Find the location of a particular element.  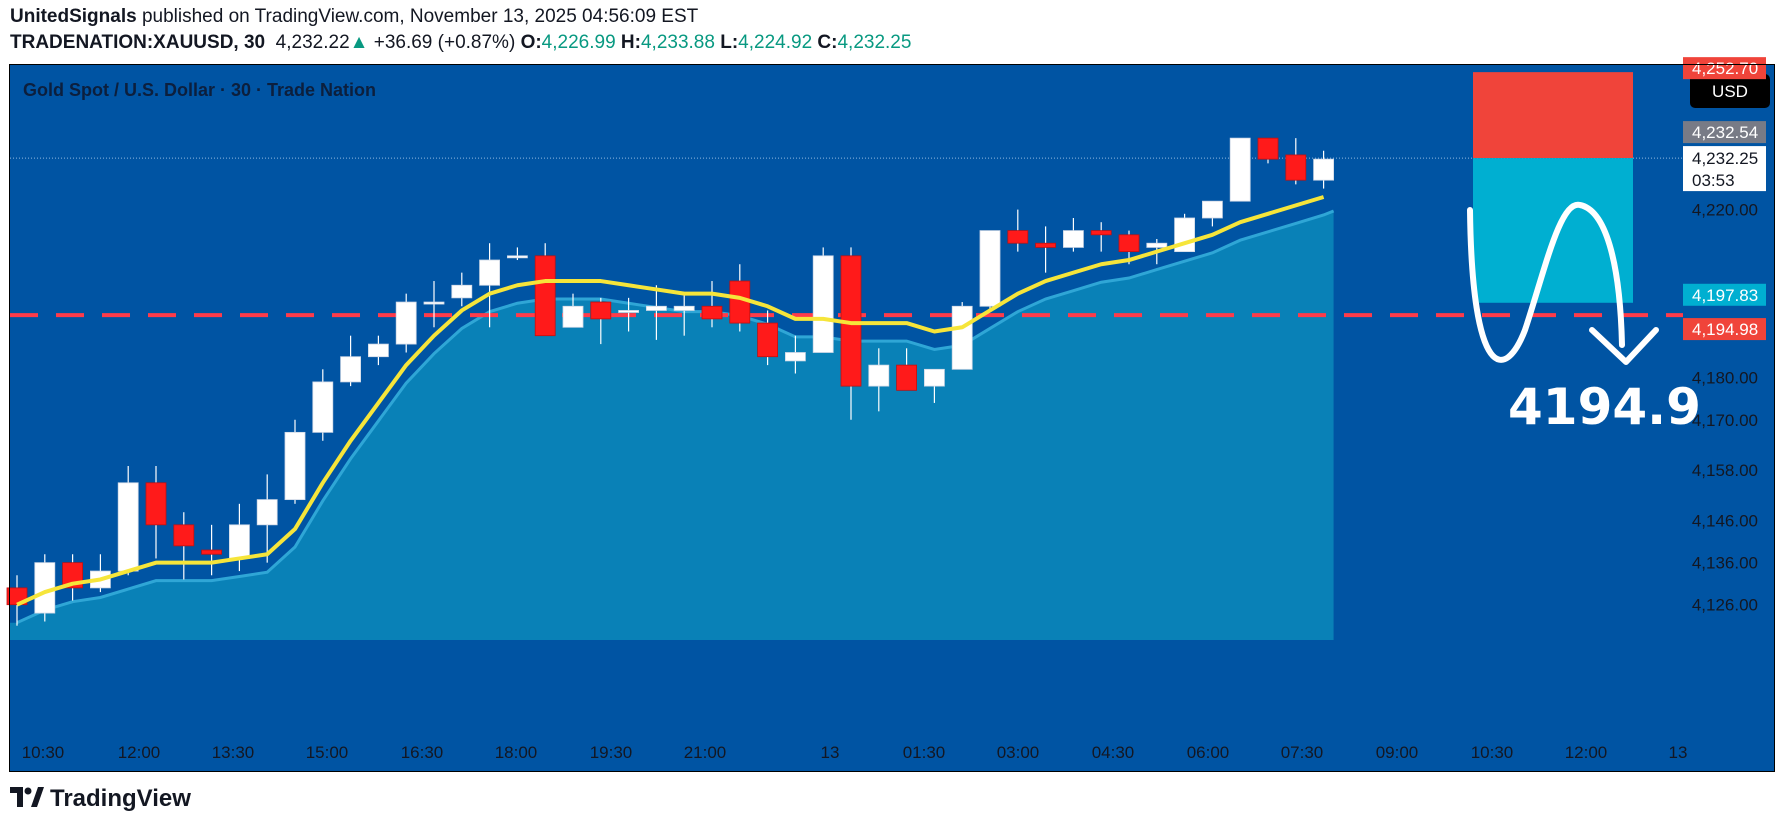

brand-name: TradingView is located at coordinates (120, 798).